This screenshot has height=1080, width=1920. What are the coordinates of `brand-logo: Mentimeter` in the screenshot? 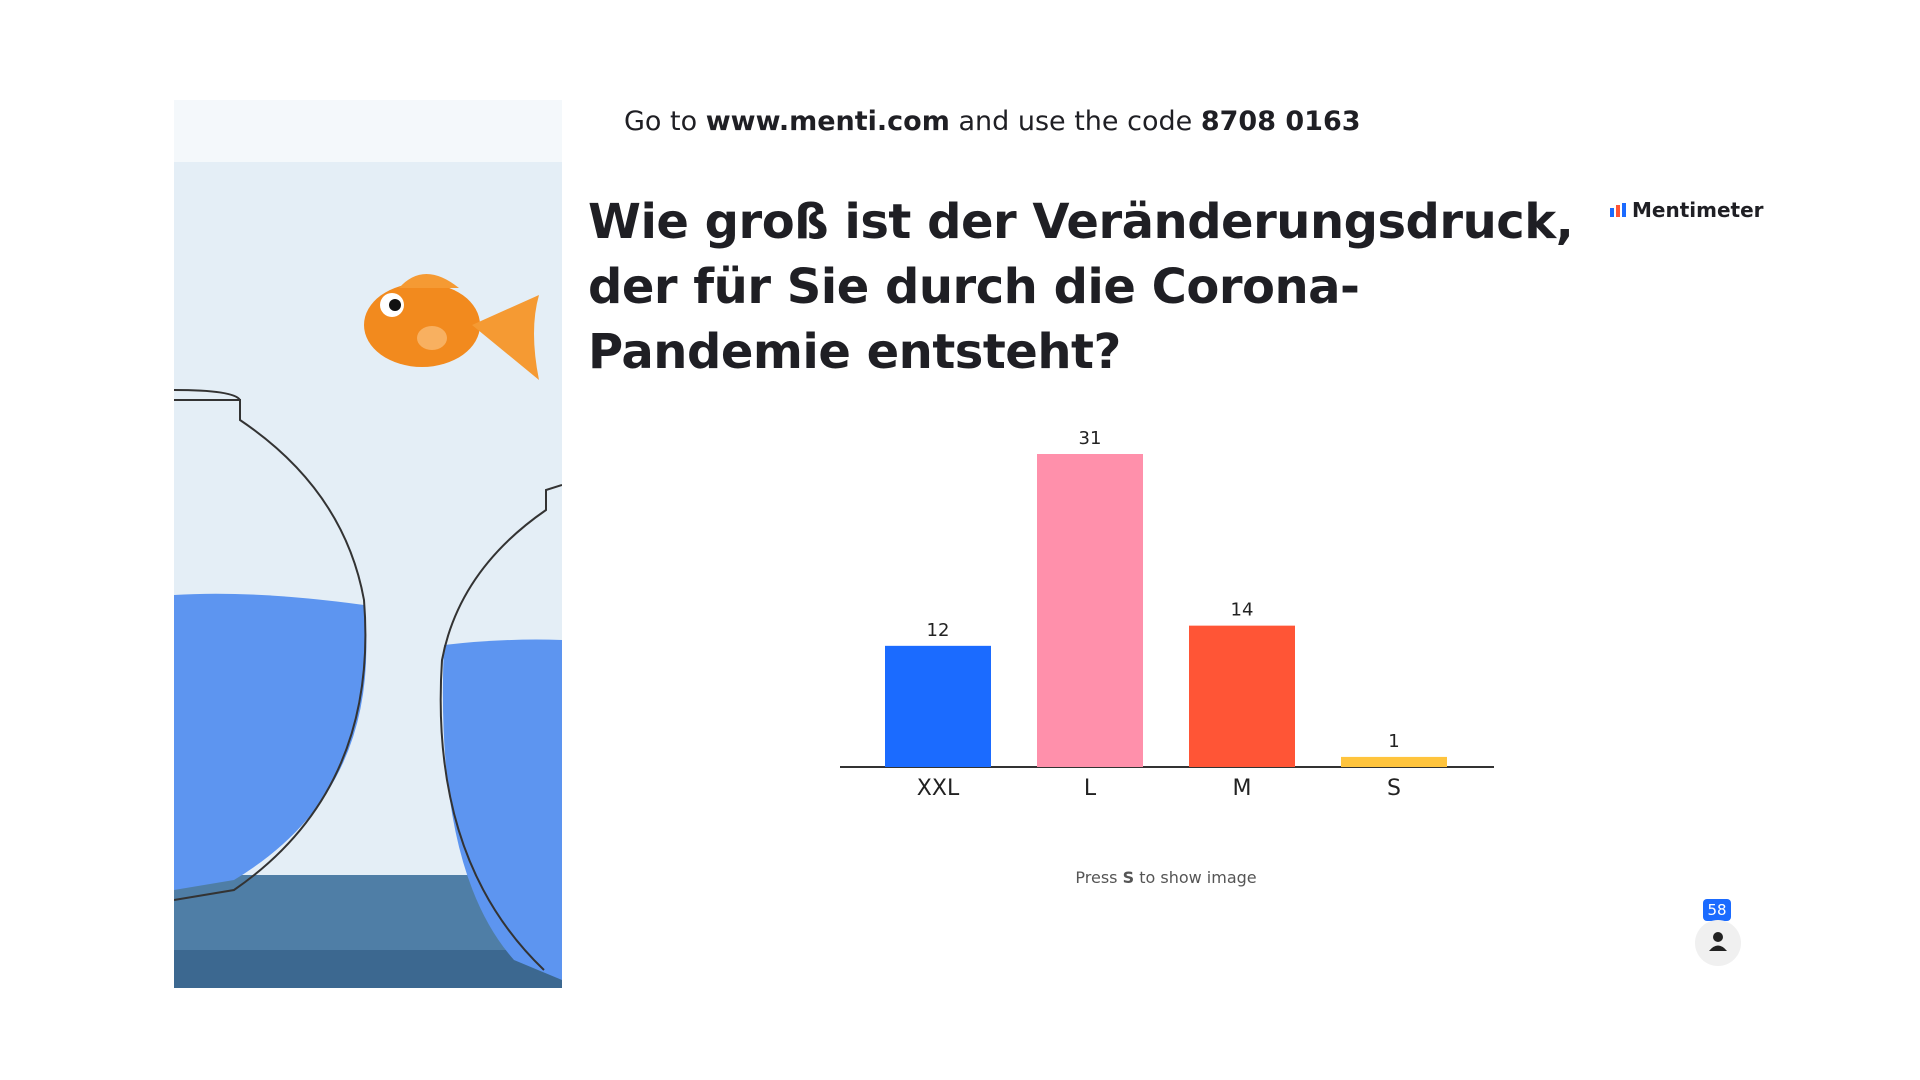 It's located at (1687, 210).